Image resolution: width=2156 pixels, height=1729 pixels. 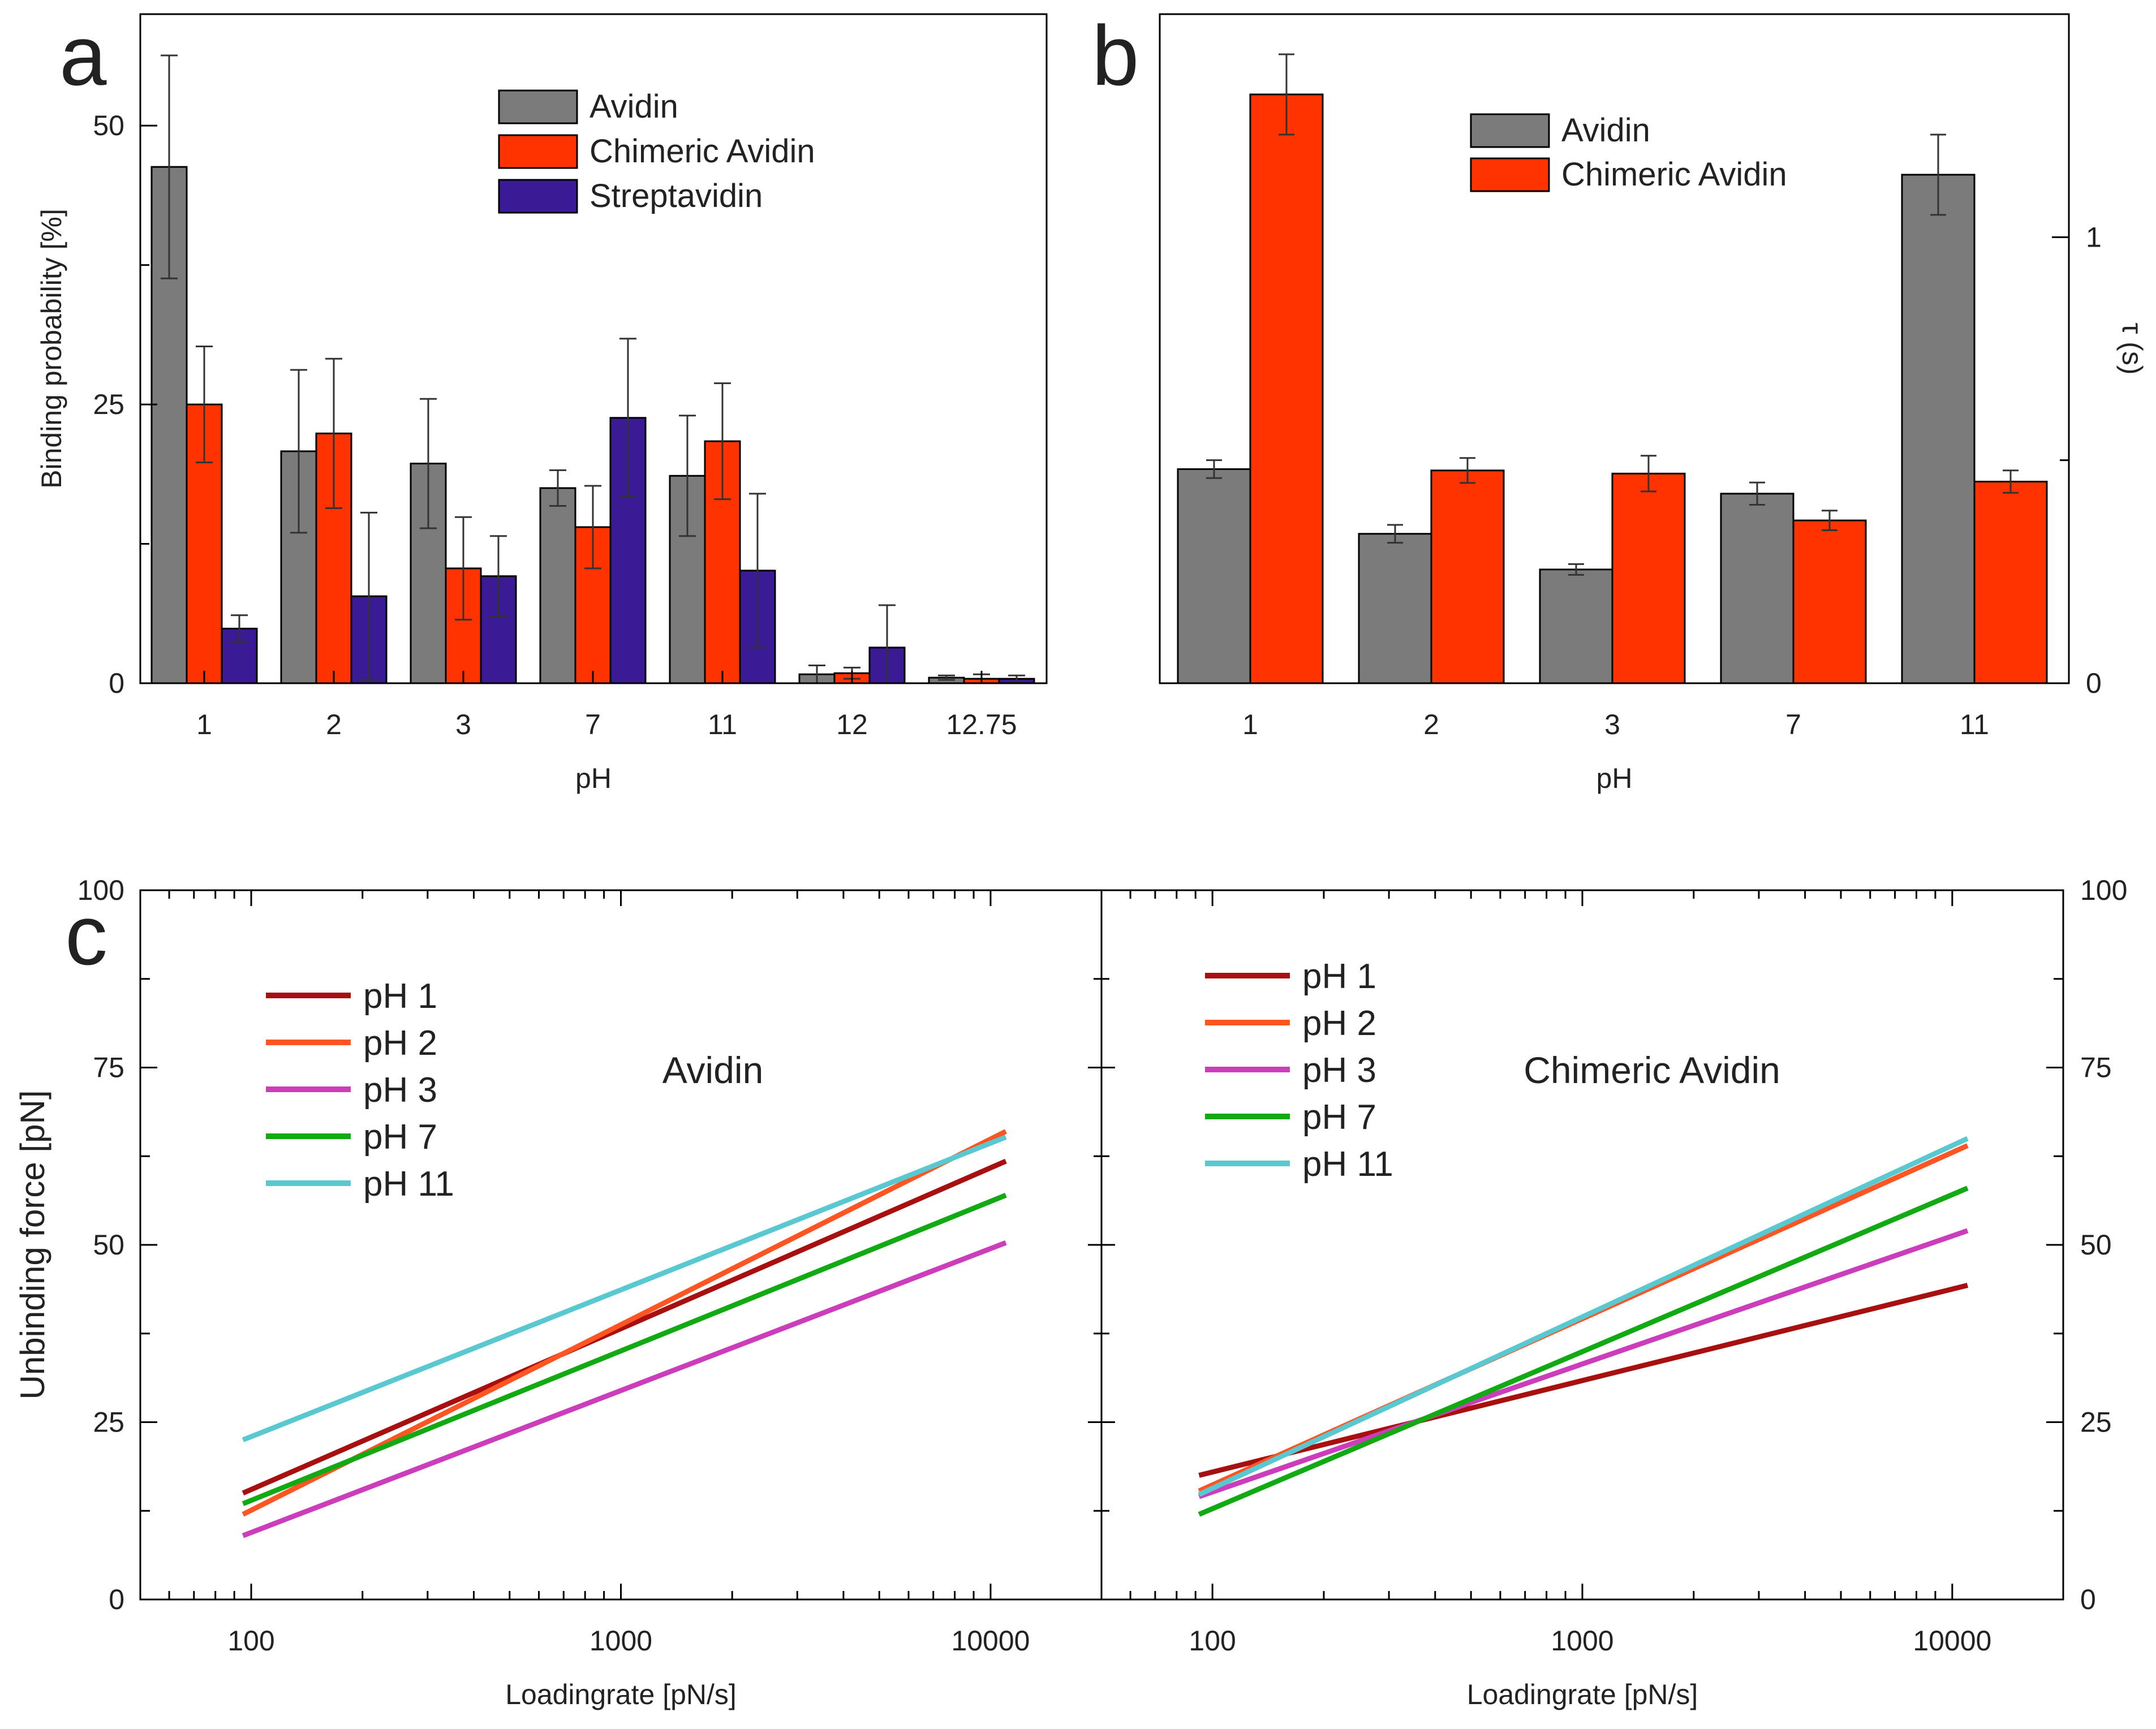 I want to click on bar-b-chimeric-avidin-ph3, so click(x=1648, y=578).